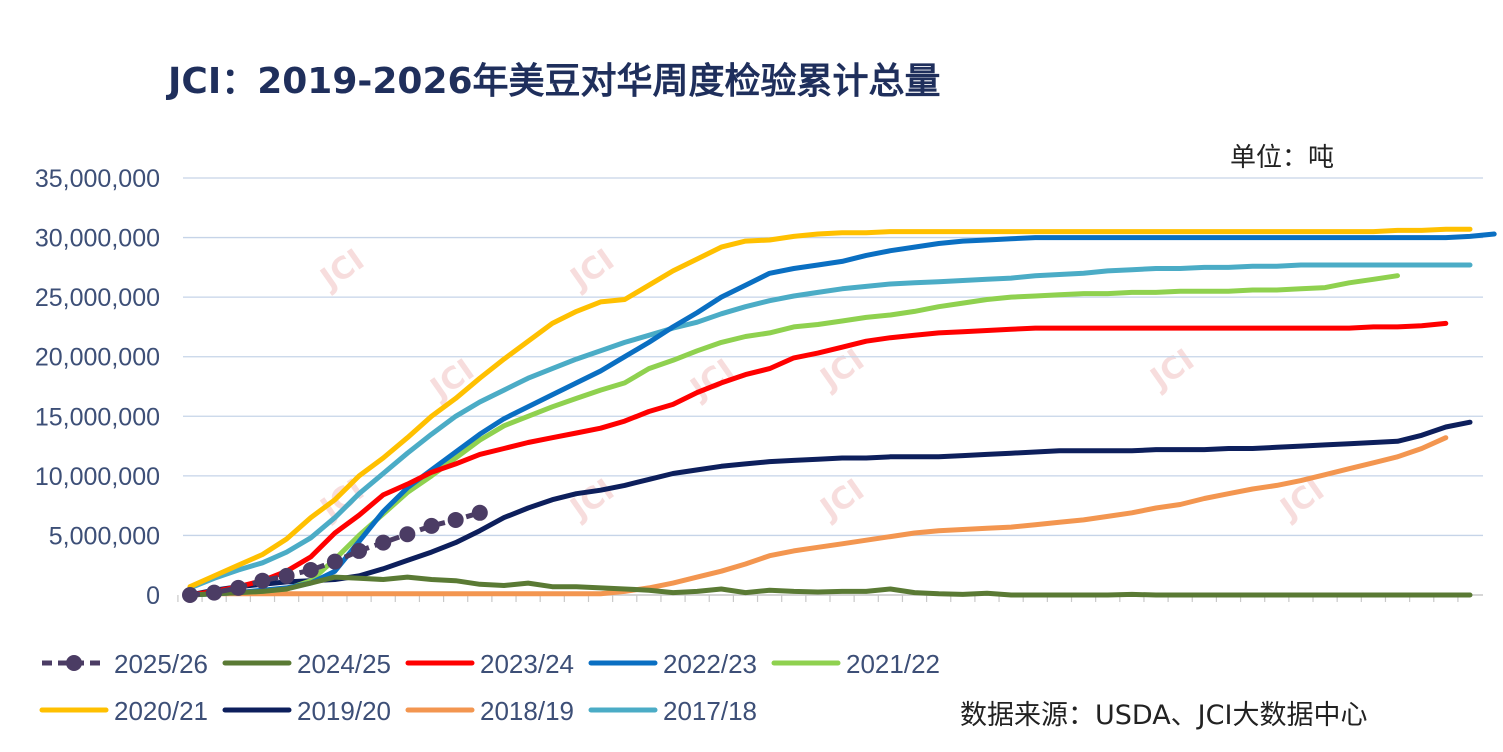 This screenshot has height=752, width=1503. I want to click on legend-item-2019-20-label: 2019/20, so click(344, 711).